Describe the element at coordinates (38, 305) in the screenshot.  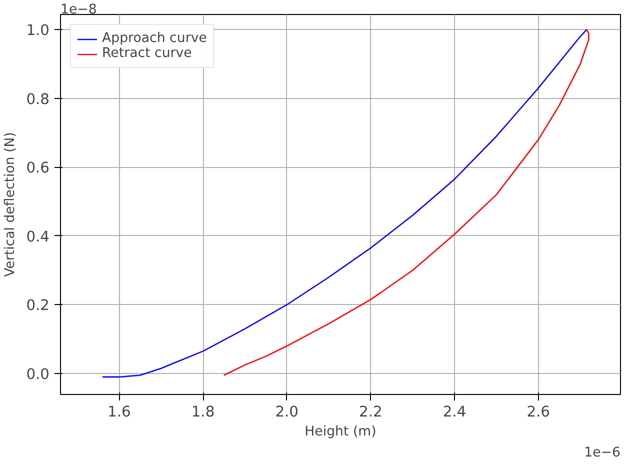
I see `y-tick-label: 0.2` at that location.